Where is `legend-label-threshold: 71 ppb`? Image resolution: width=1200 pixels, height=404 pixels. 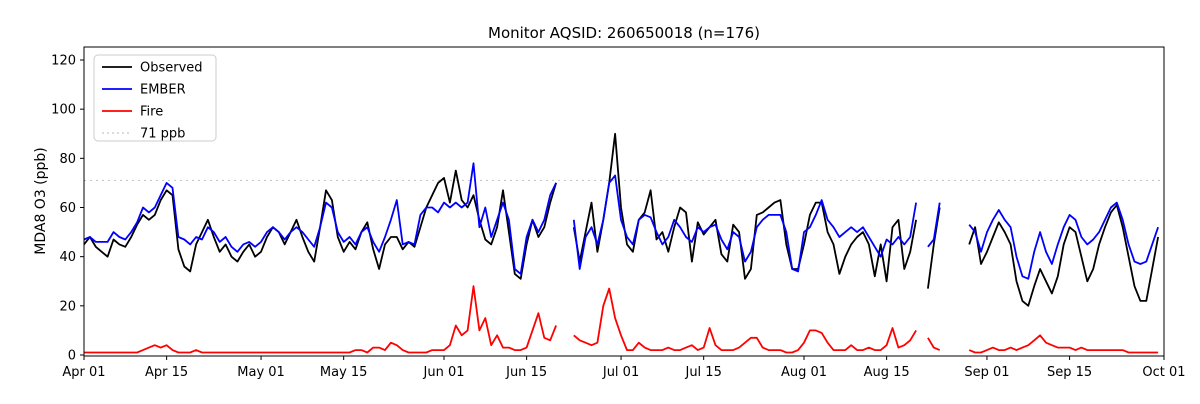 legend-label-threshold: 71 ppb is located at coordinates (162, 134).